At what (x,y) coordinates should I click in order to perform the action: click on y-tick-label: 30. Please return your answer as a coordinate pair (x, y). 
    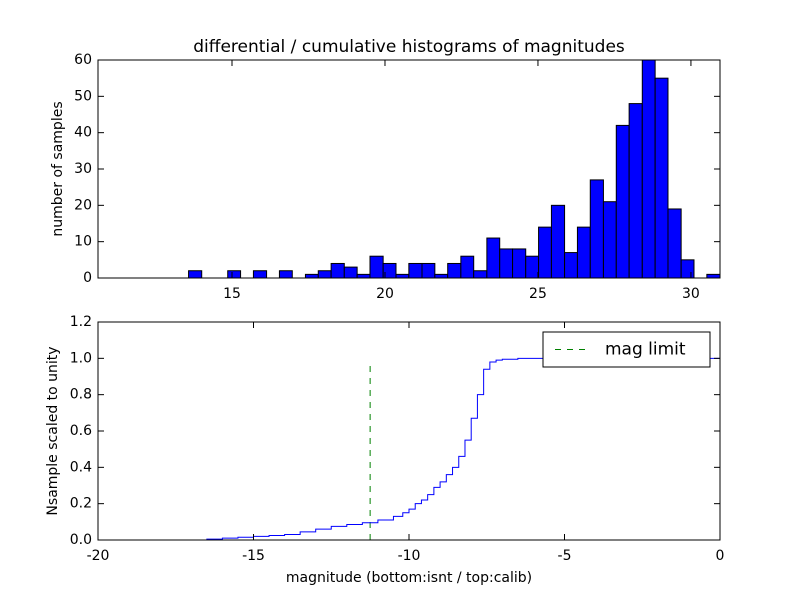
    Looking at the image, I should click on (83, 169).